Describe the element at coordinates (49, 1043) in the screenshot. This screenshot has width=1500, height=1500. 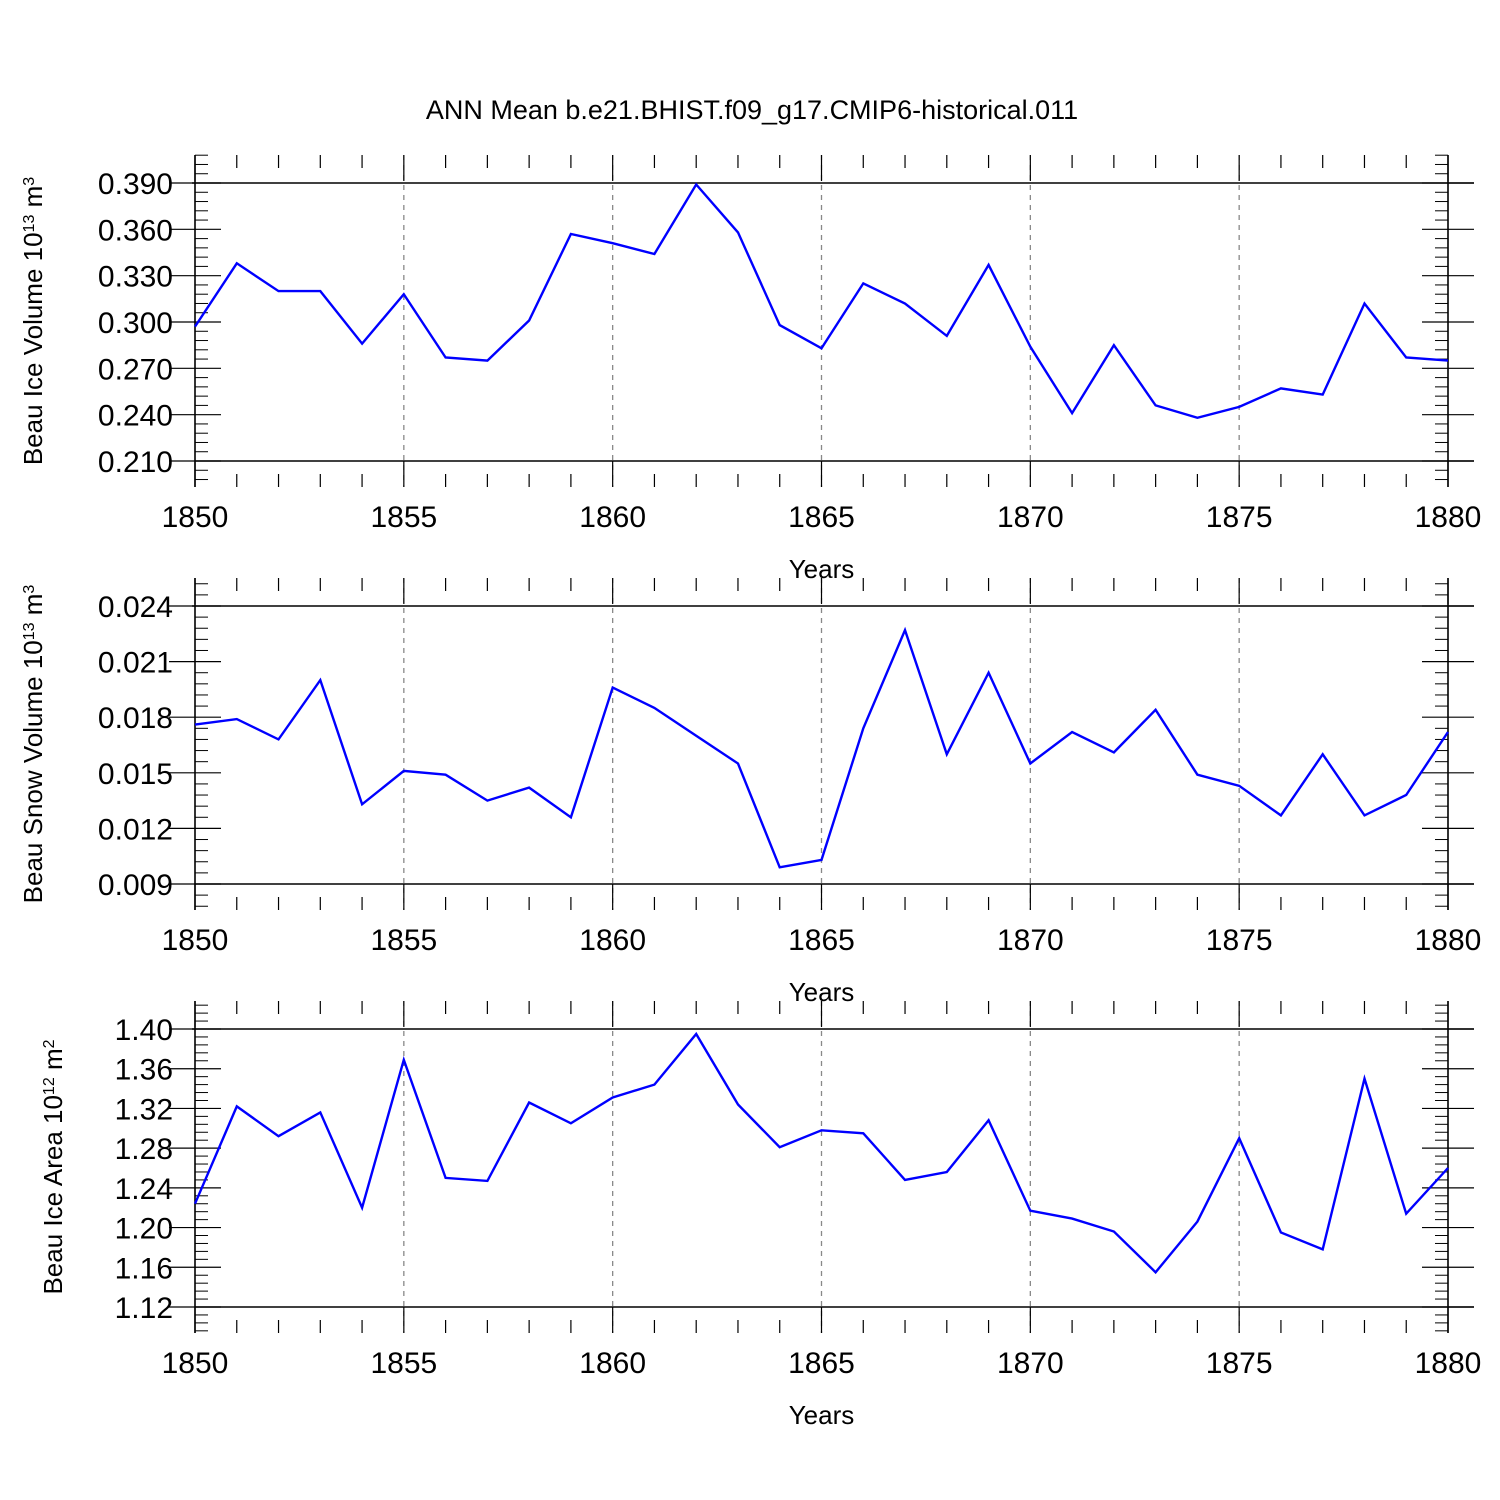
I see `y-axis-title-superscript: 2` at that location.